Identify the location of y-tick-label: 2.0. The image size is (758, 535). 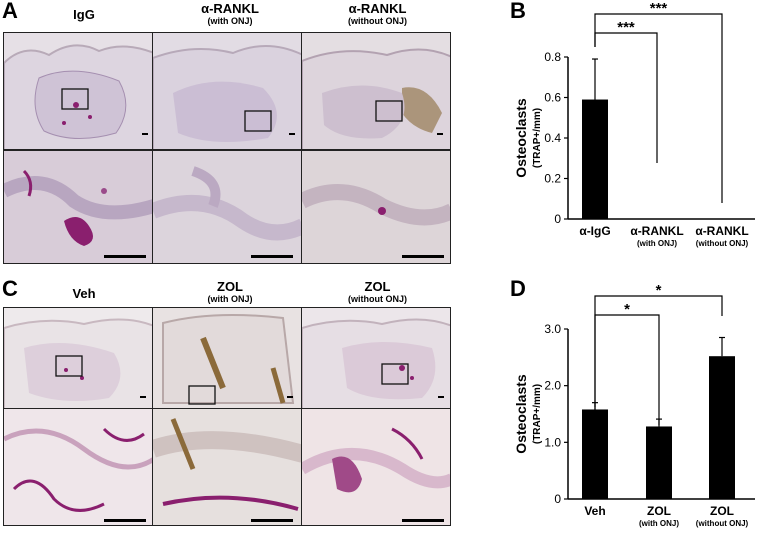
(552, 386).